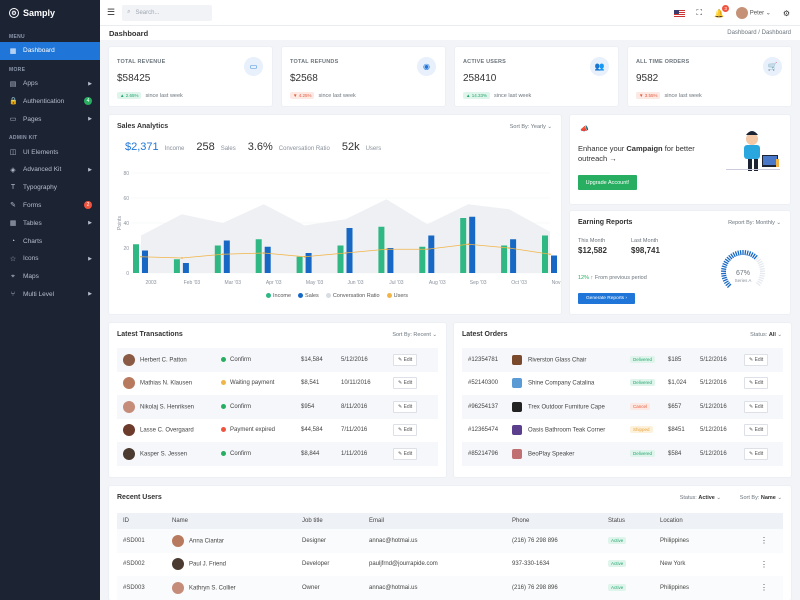 The height and width of the screenshot is (600, 800). I want to click on sidebar-item-forms: ✎ Forms 2, so click(50, 206).